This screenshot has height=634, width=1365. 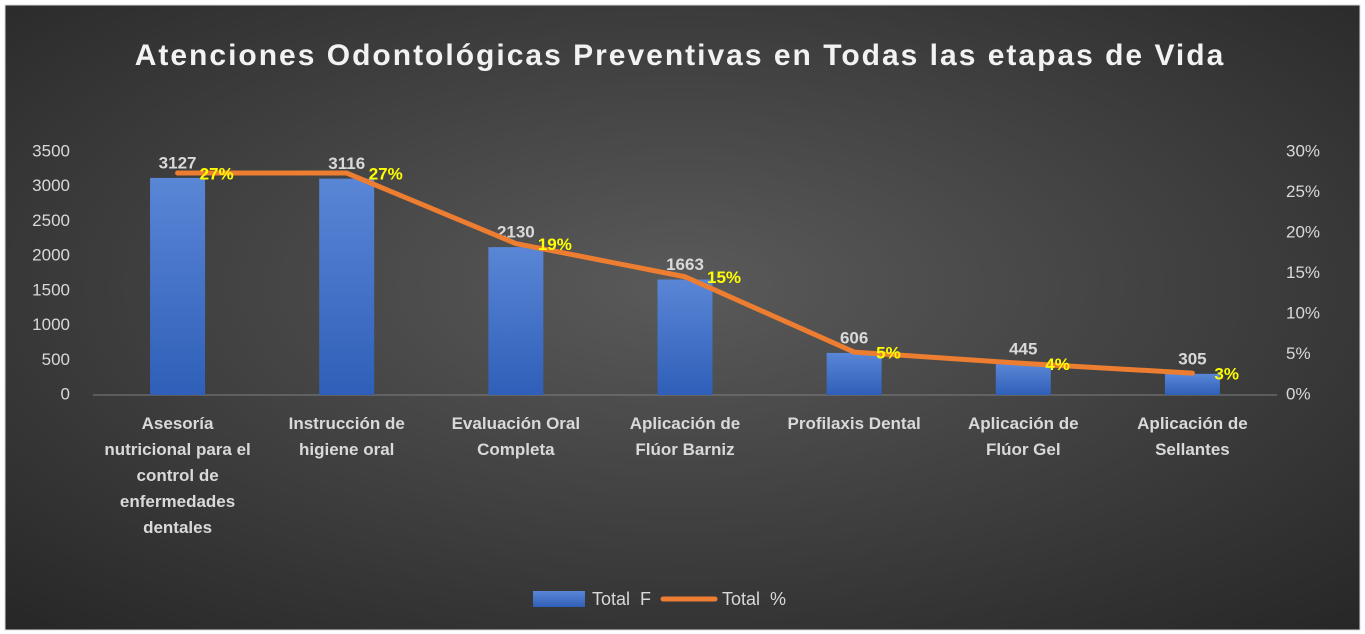 I want to click on y-tick-label: 500, so click(x=56, y=359).